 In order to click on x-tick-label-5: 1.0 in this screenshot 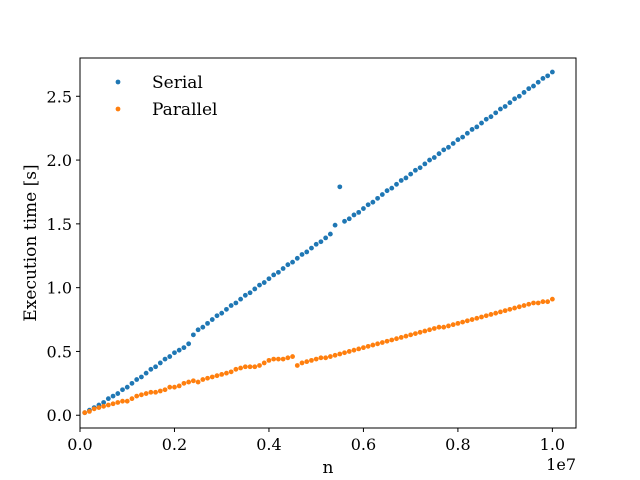, I will do `click(552, 444)`.